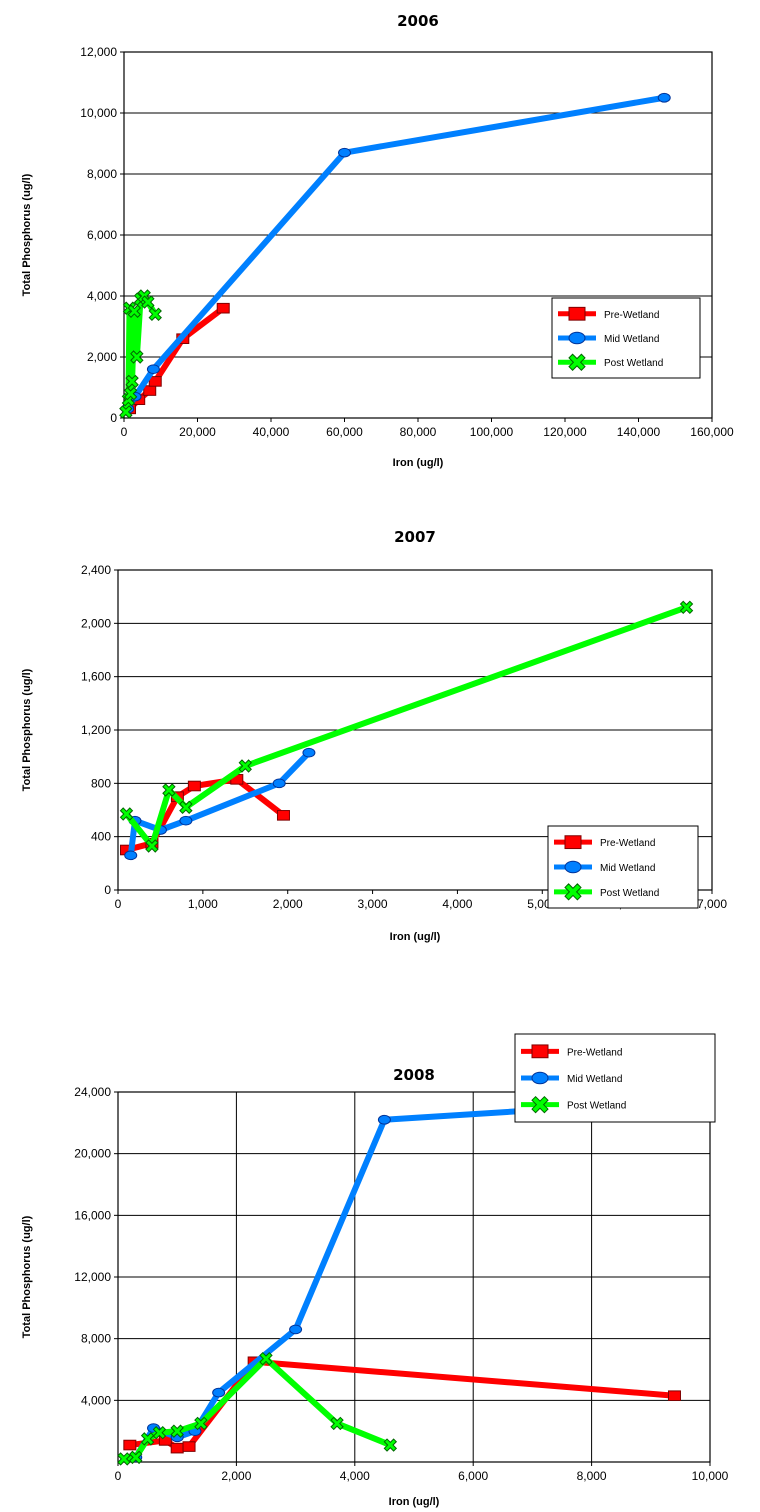 This screenshot has height=1512, width=760. What do you see at coordinates (101, 783) in the screenshot?
I see `y-tick-label: 800` at bounding box center [101, 783].